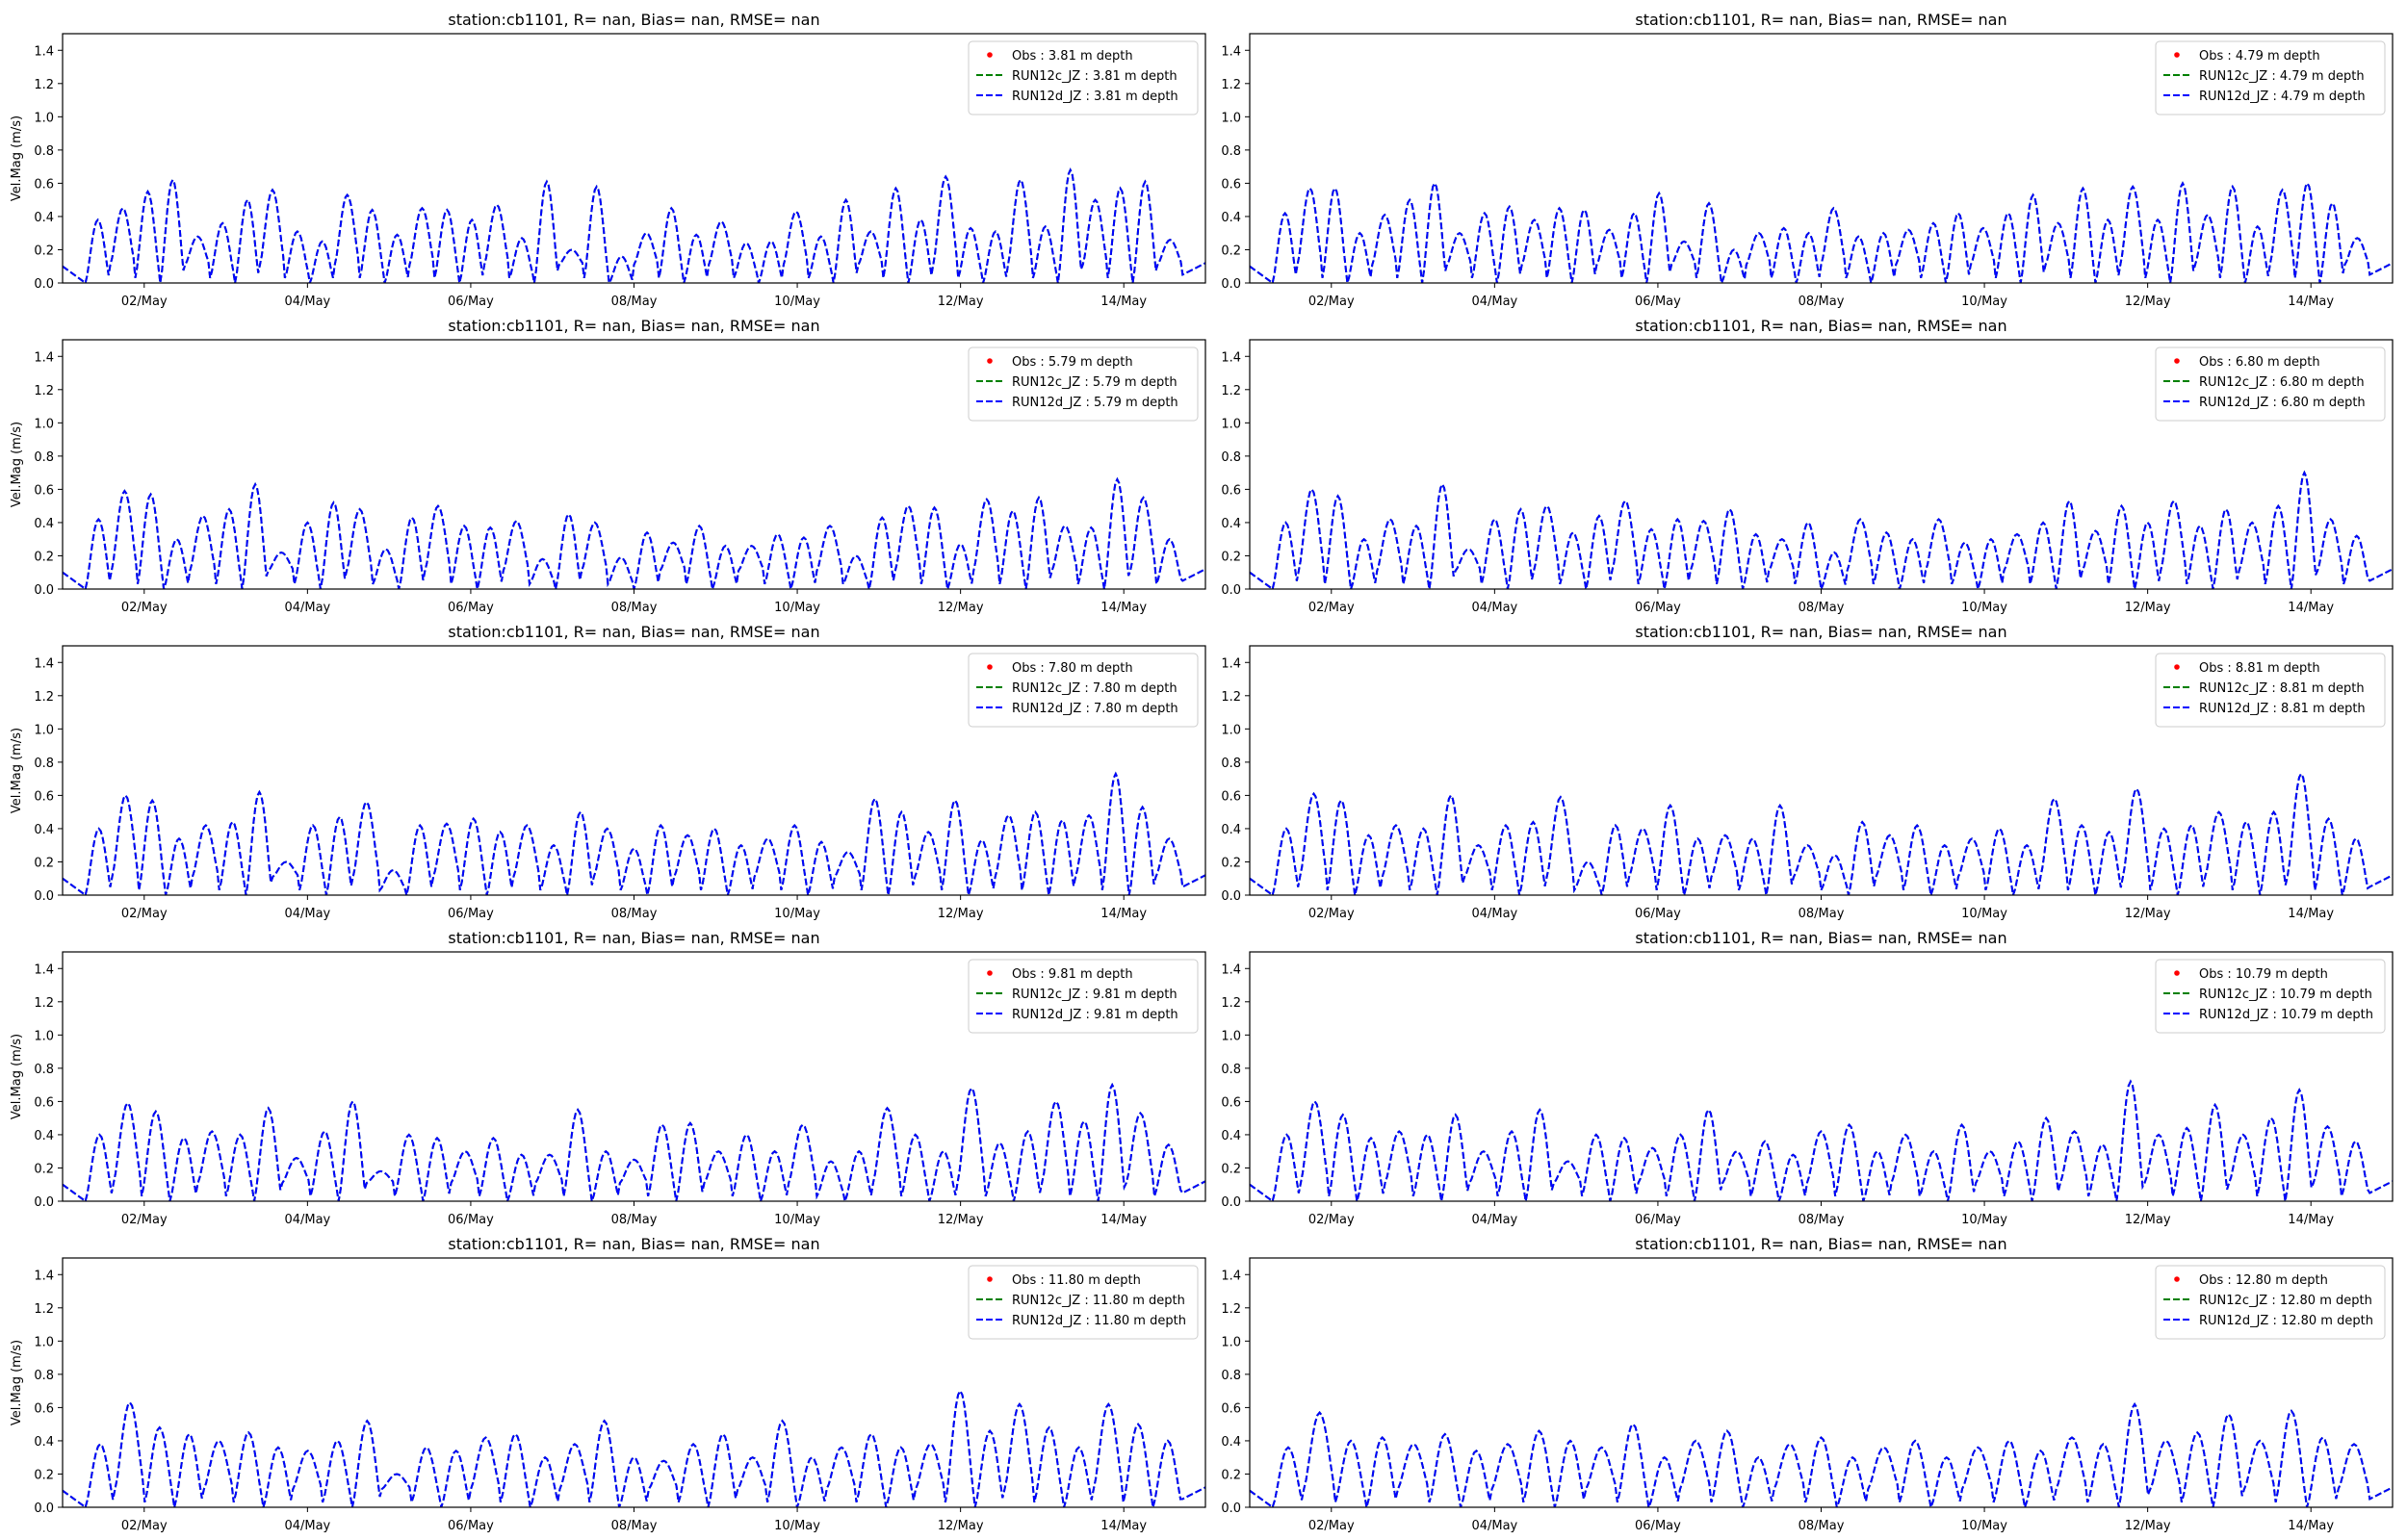 This screenshot has width=2407, height=1540. What do you see at coordinates (1072, 56) in the screenshot?
I see `legend-entry: Obs : 3.81 m depth` at bounding box center [1072, 56].